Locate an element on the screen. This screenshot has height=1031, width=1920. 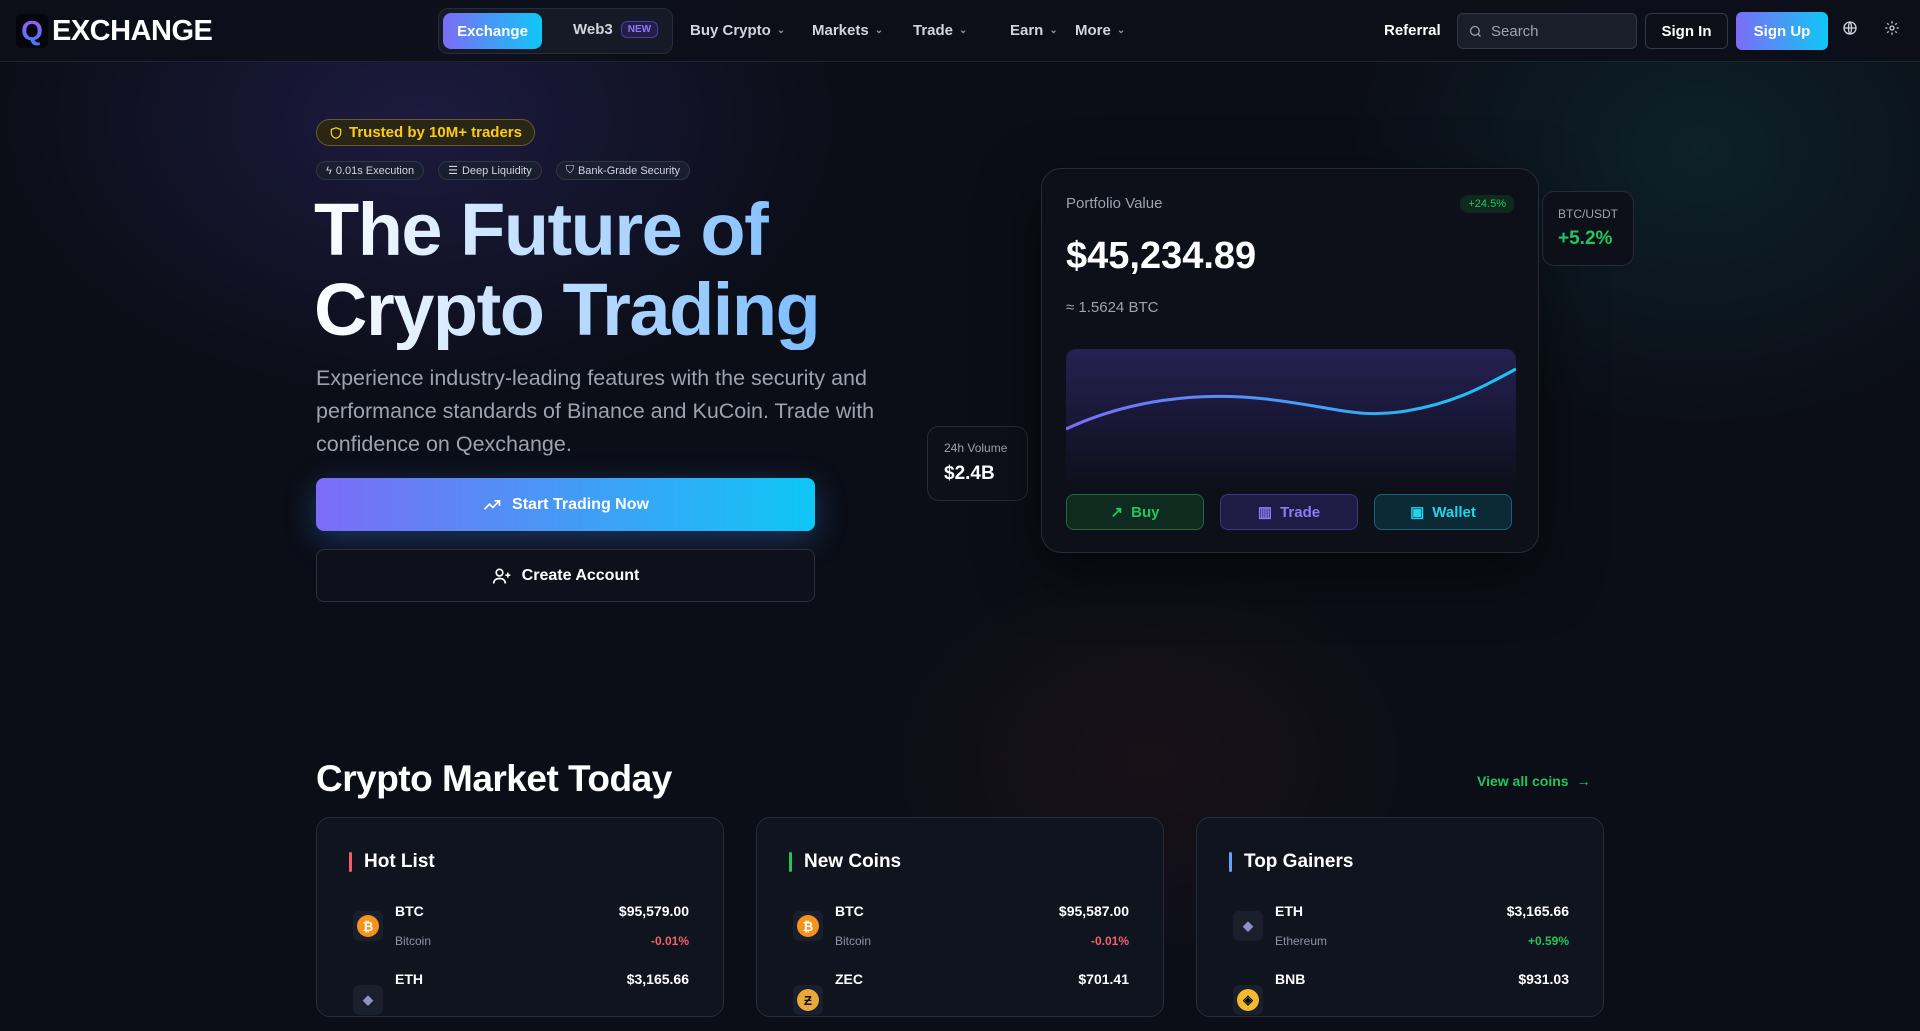
chip-label: 0.01s Execution is located at coordinates (375, 170).